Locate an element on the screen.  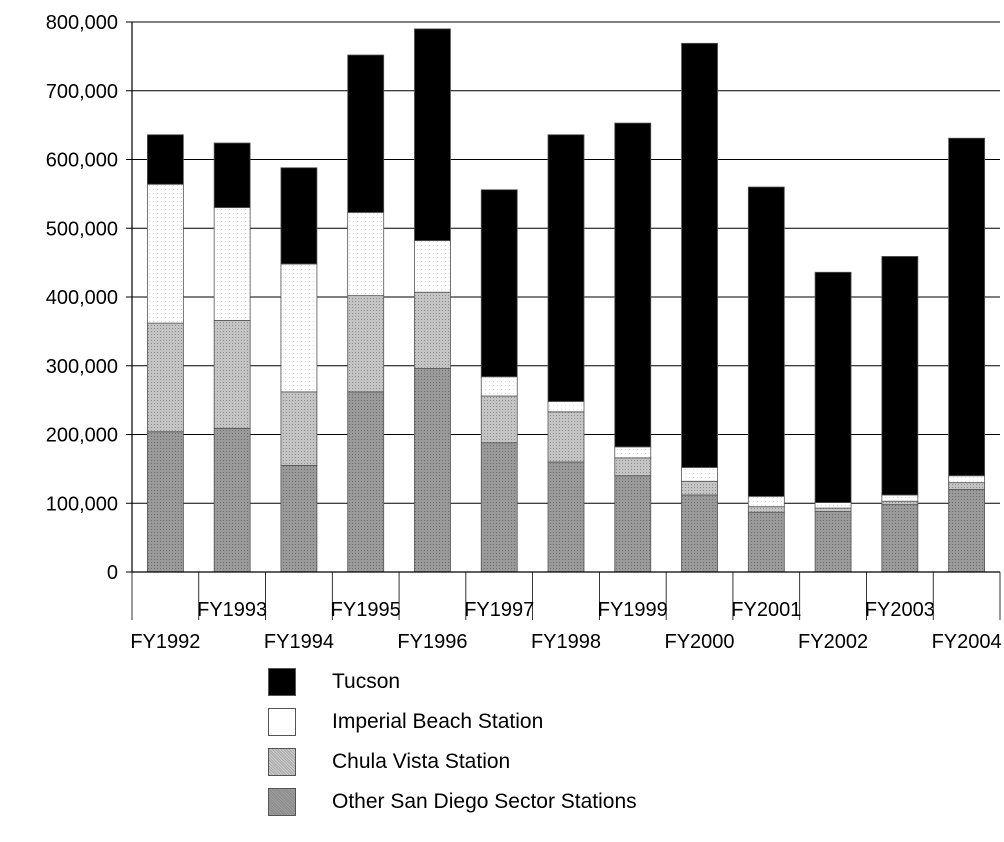
legend-label: Tucson is located at coordinates (366, 681).